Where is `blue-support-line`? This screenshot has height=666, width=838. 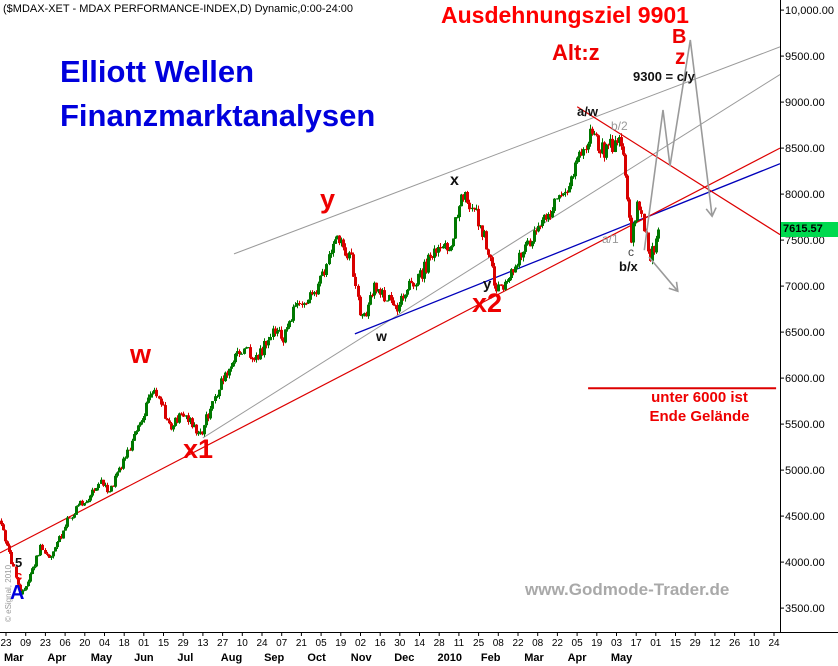
blue-support-line is located at coordinates (567, 249).